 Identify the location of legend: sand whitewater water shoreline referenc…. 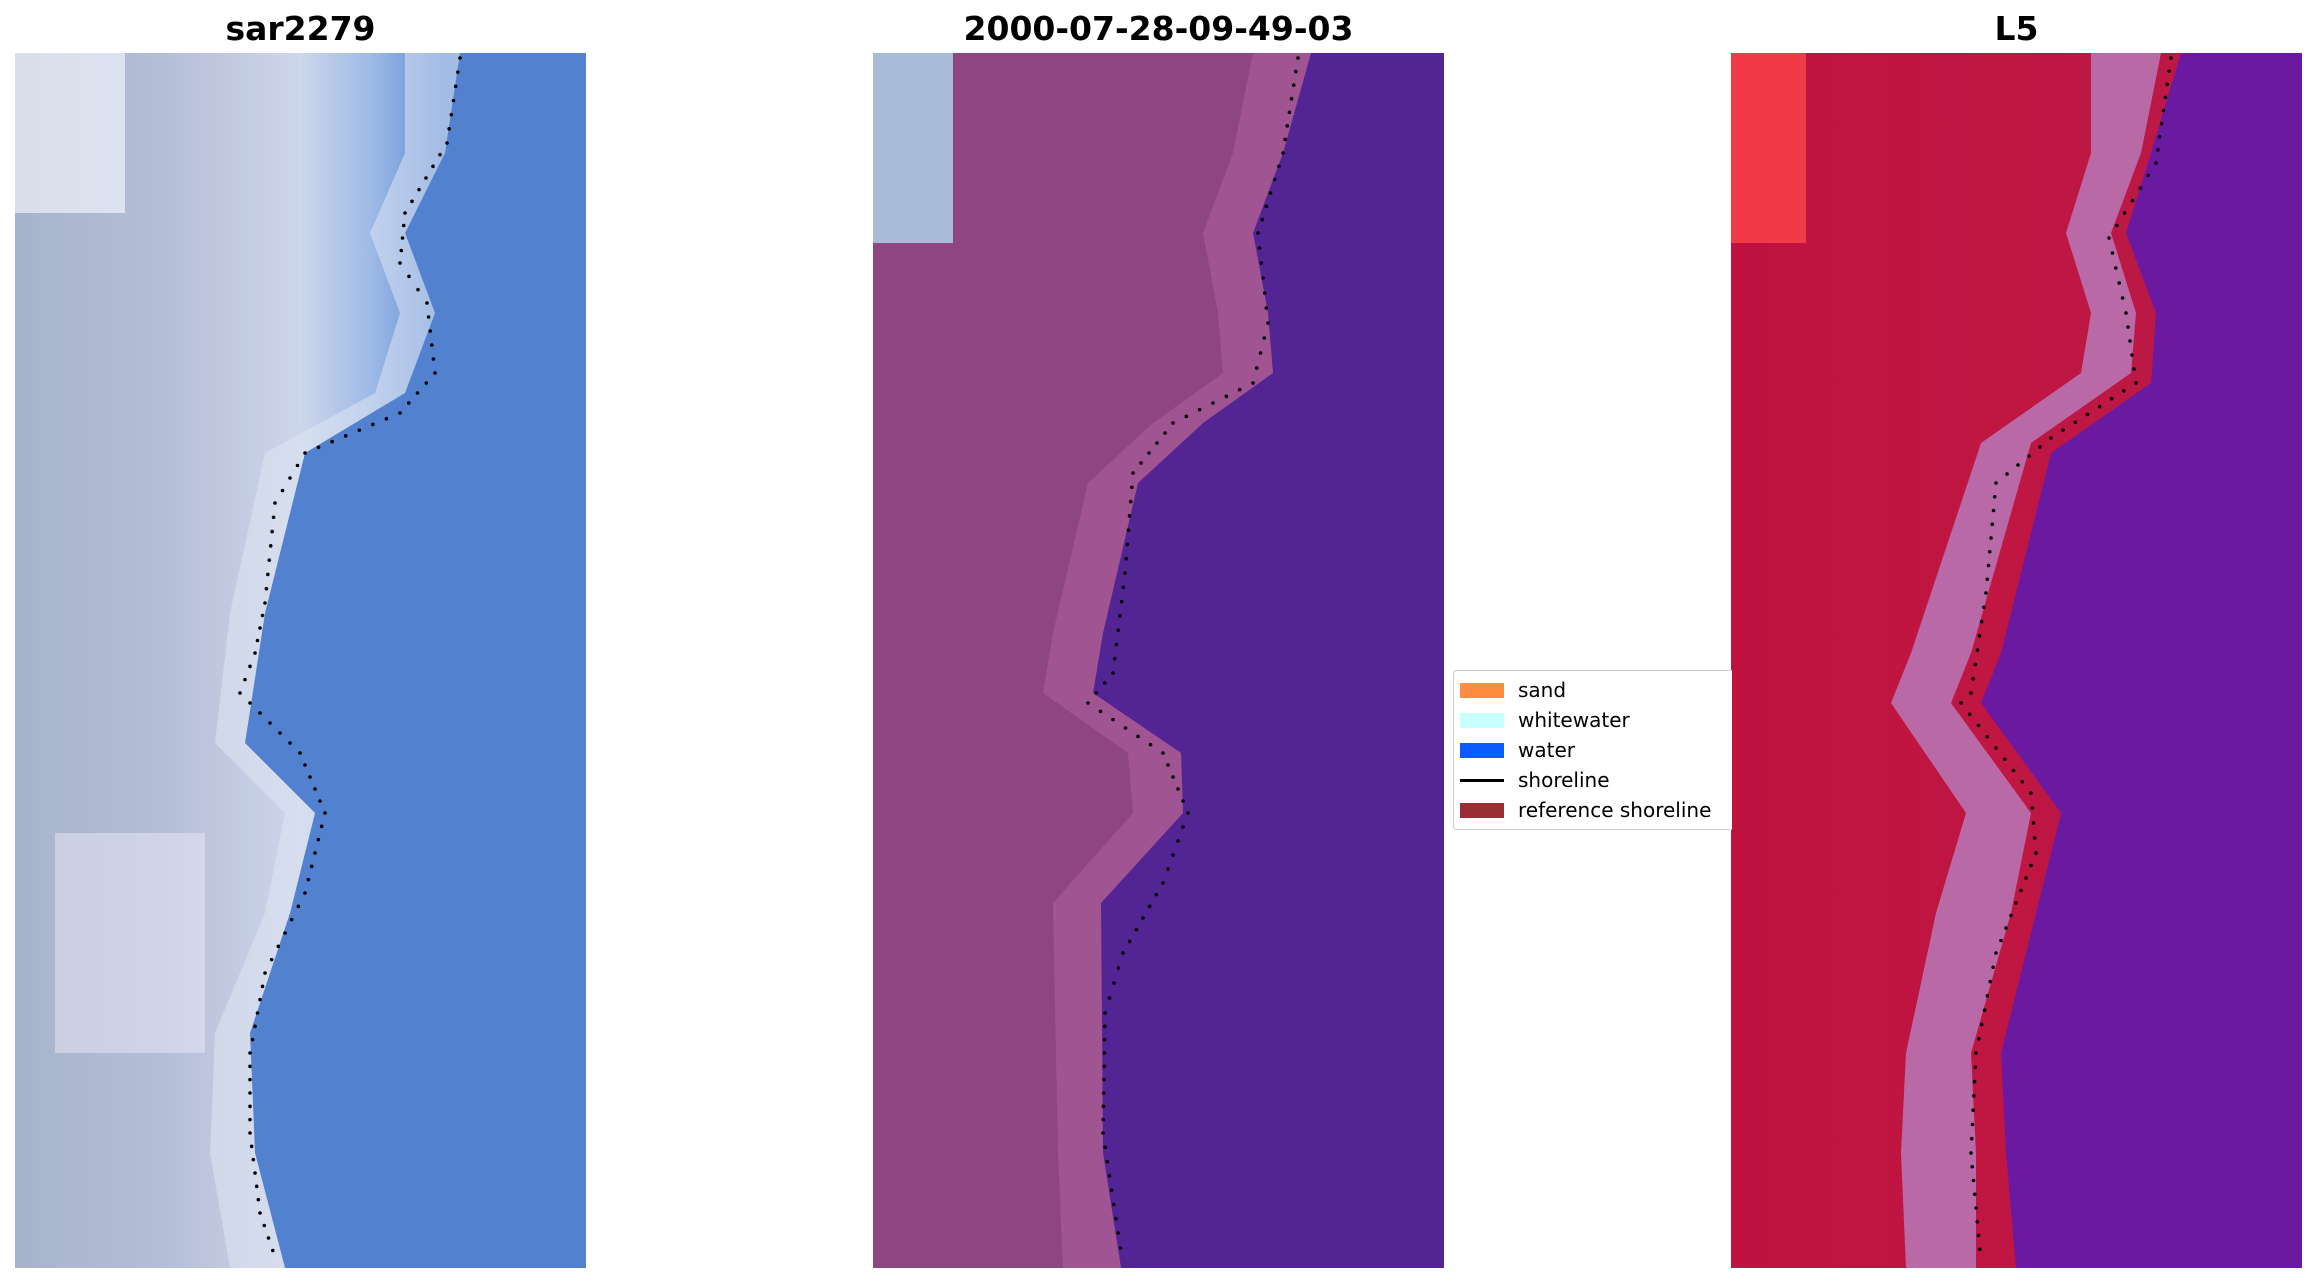
(1592, 750).